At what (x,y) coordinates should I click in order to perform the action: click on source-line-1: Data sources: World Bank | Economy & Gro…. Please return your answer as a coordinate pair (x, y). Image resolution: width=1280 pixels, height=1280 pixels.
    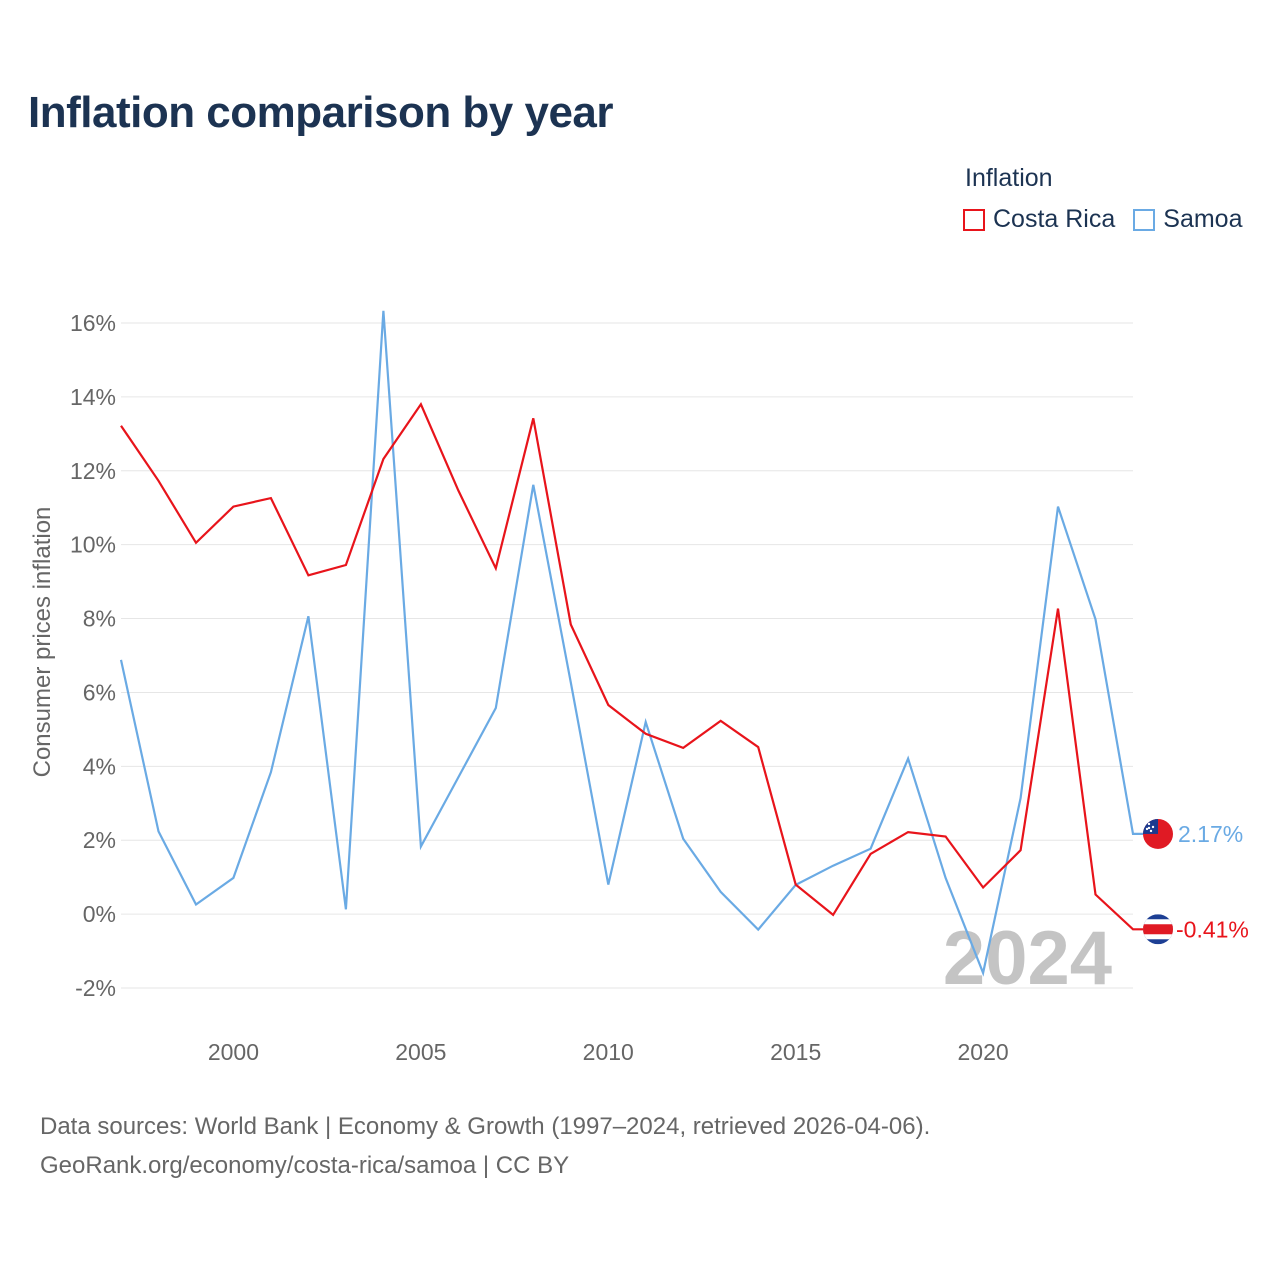
    Looking at the image, I should click on (485, 1126).